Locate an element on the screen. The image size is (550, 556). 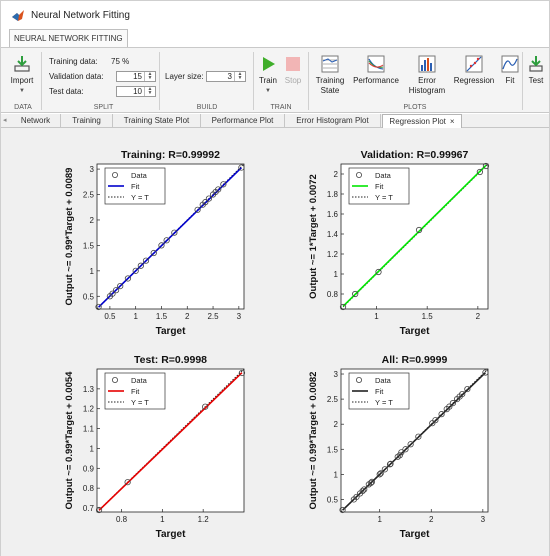
regression-label: Regression is located at coordinates (474, 80).